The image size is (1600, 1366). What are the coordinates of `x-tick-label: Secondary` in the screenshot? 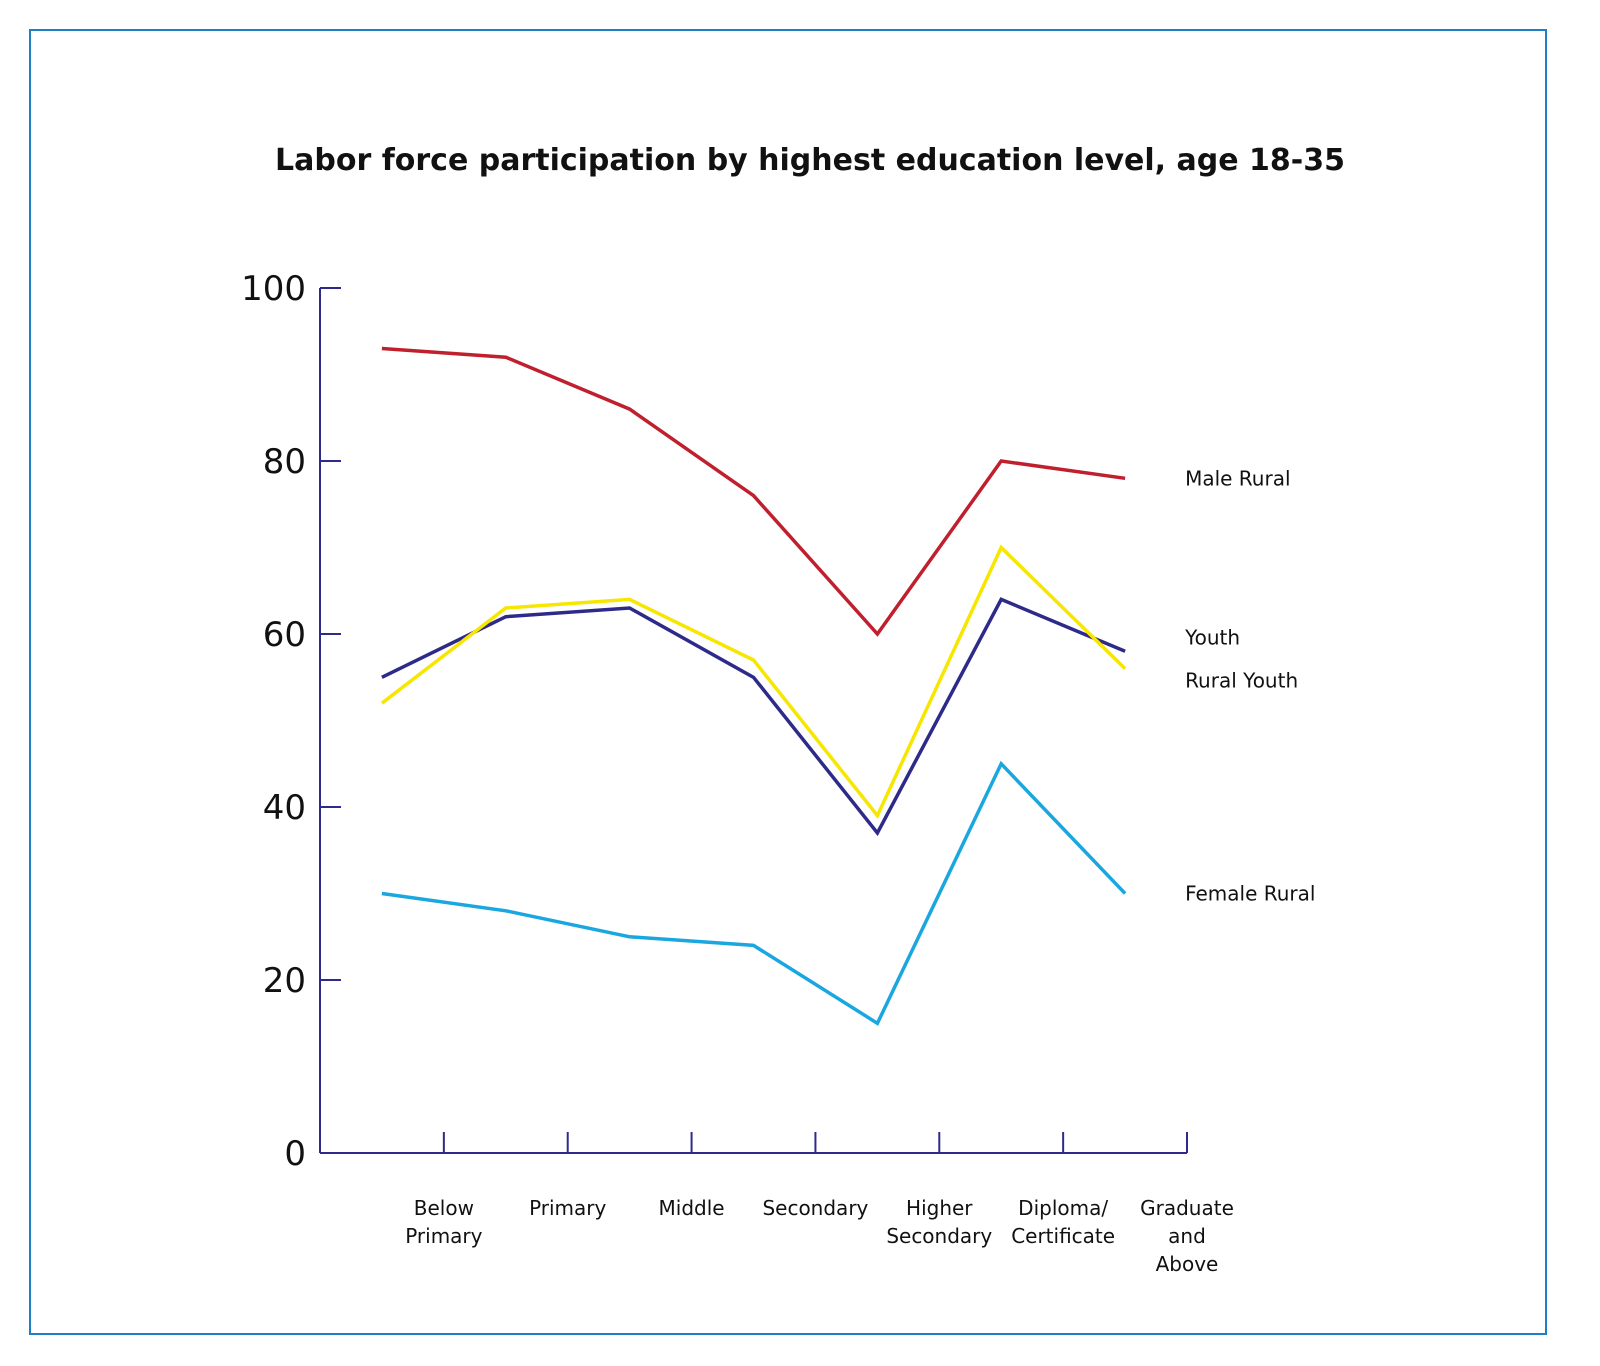 It's located at (815, 1208).